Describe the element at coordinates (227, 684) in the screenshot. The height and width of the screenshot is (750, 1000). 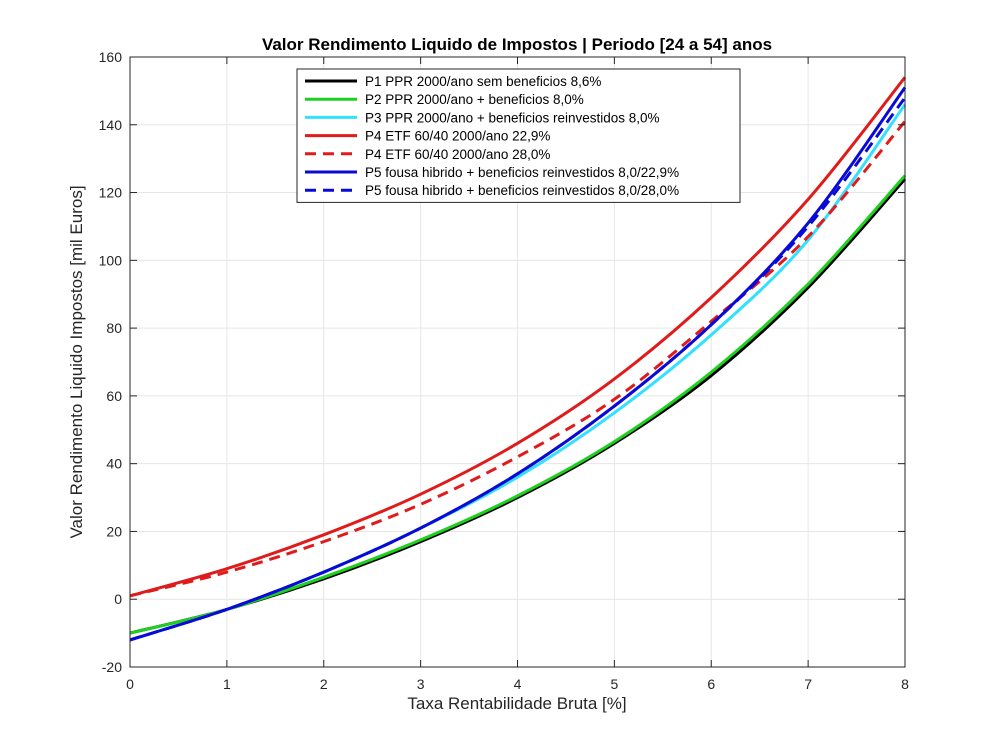
I see `x-tick-label: 1` at that location.